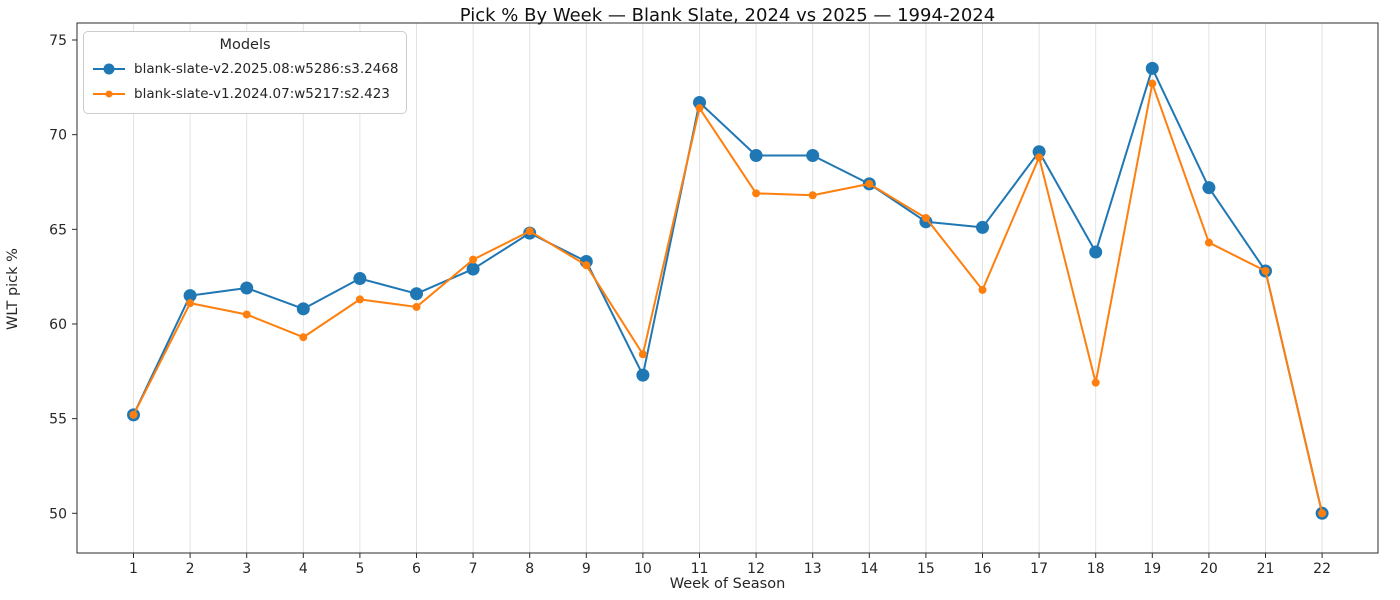  I want to click on x-tick-label: 5, so click(359, 569).